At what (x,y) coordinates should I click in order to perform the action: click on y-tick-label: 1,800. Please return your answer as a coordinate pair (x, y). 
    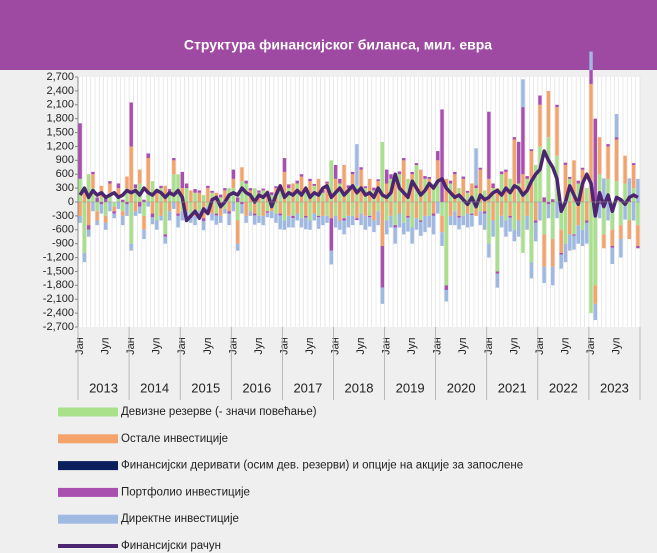
    Looking at the image, I should click on (60, 119).